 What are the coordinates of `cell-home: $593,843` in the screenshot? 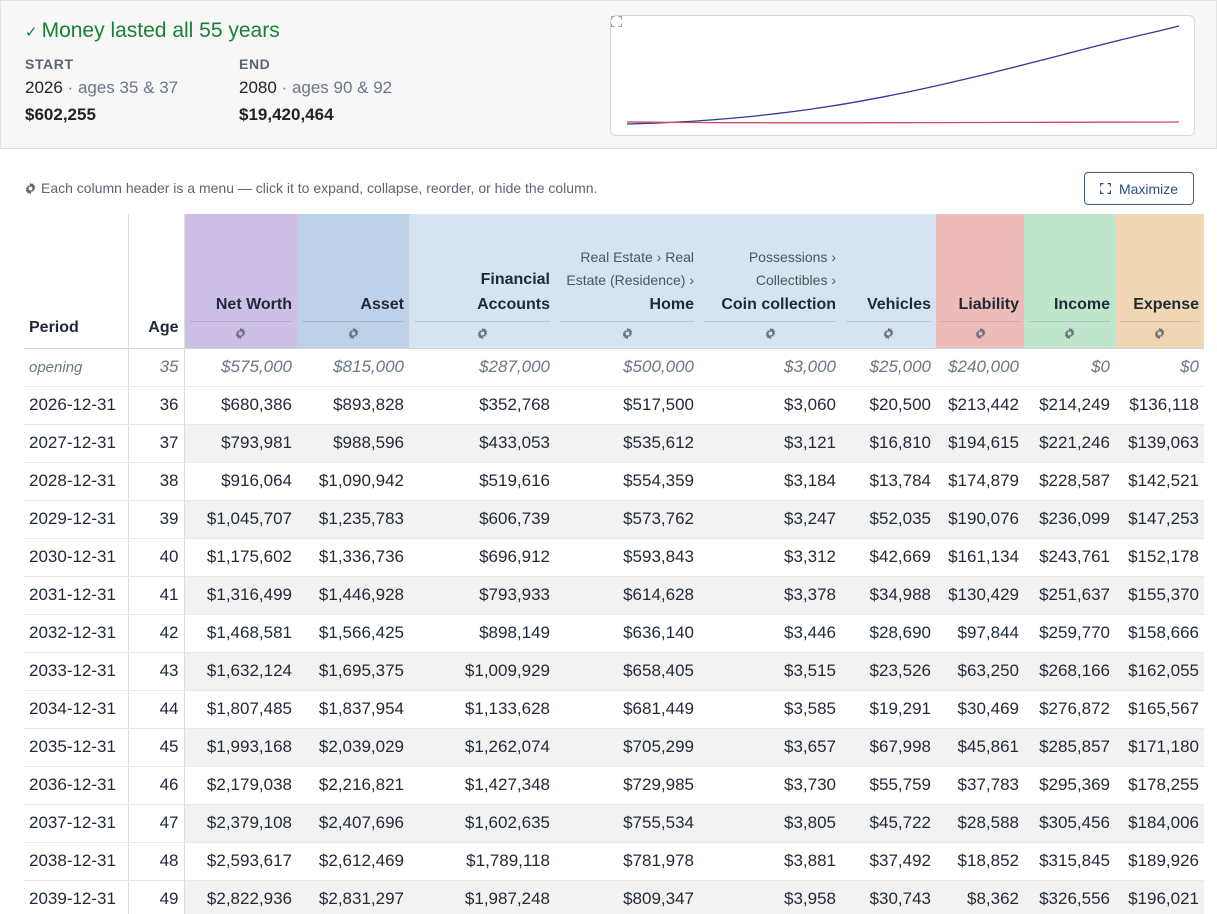 It's located at (627, 557).